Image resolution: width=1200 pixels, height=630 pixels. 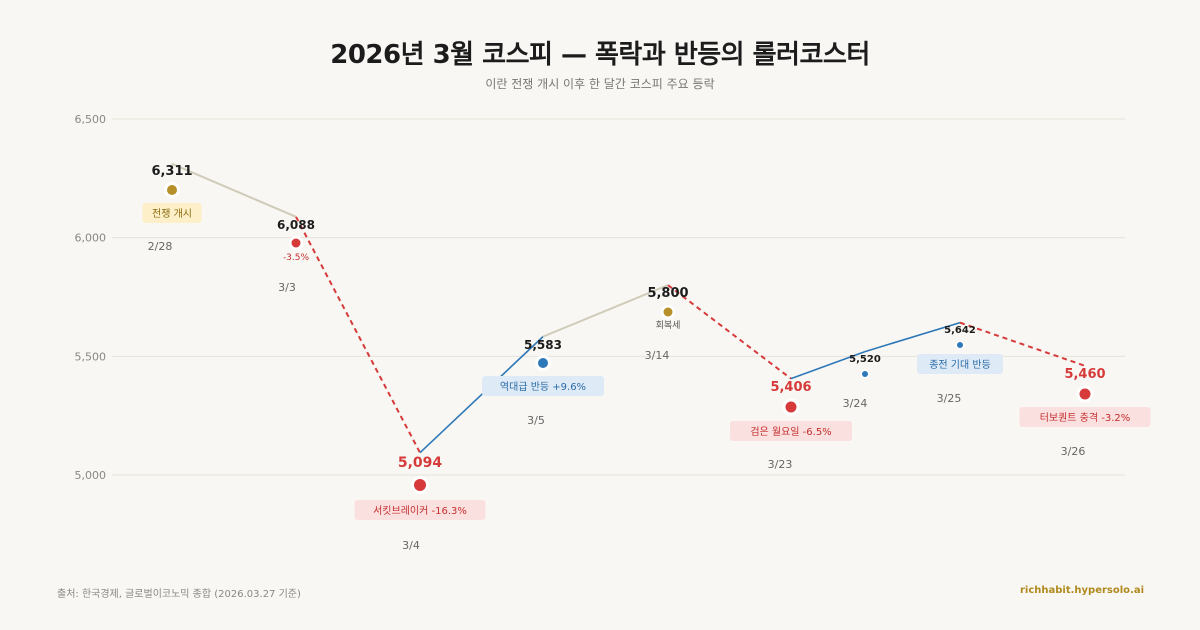 I want to click on value-label: 5,094, so click(x=420, y=463).